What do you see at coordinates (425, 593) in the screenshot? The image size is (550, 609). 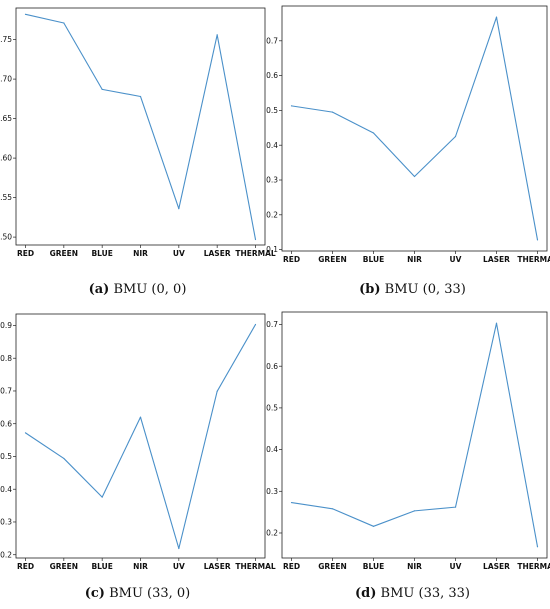 I see `caption-text: BMU (33, 33)` at bounding box center [425, 593].